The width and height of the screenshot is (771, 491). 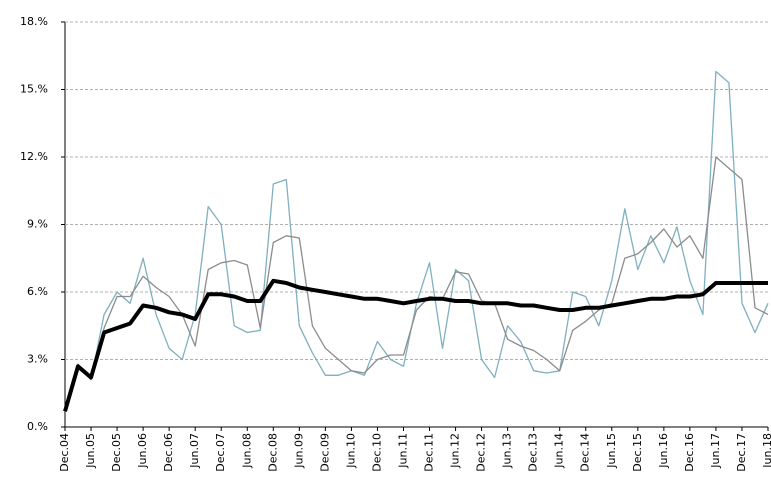 What do you see at coordinates (168, 452) in the screenshot?
I see `x-tick-label: Dec.06` at bounding box center [168, 452].